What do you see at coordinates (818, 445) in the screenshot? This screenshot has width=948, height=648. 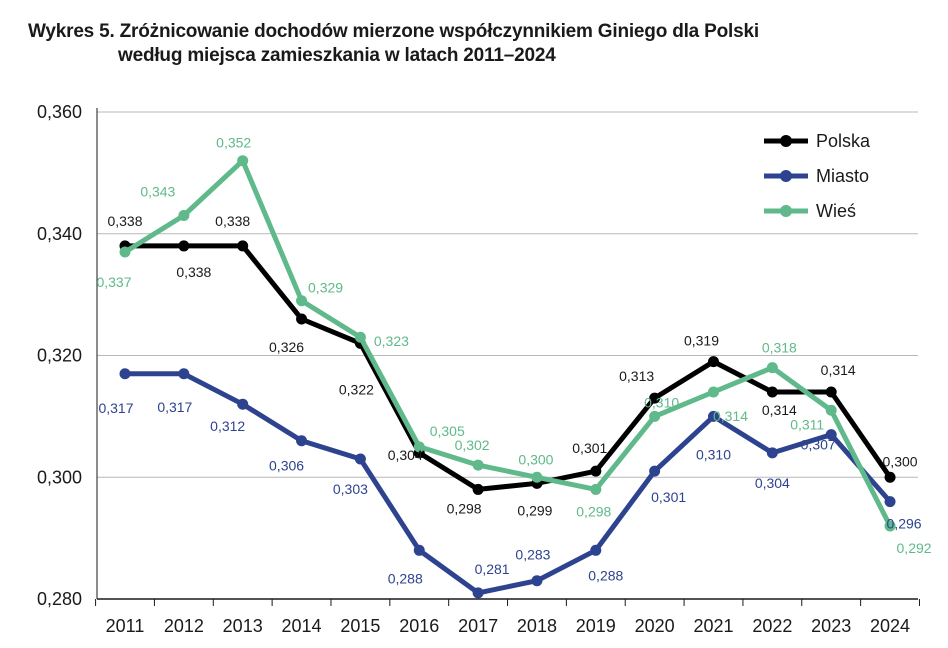 I see `data-label: 0,307` at bounding box center [818, 445].